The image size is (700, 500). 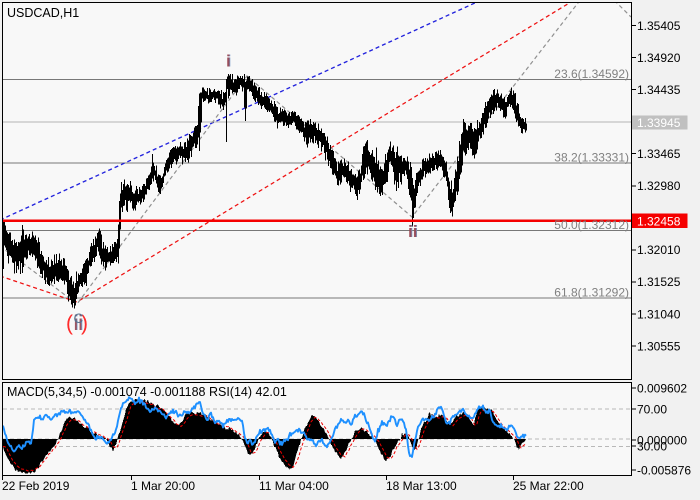 What do you see at coordinates (591, 74) in the screenshot?
I see `svg-text: 23.6(1.34592)` at bounding box center [591, 74].